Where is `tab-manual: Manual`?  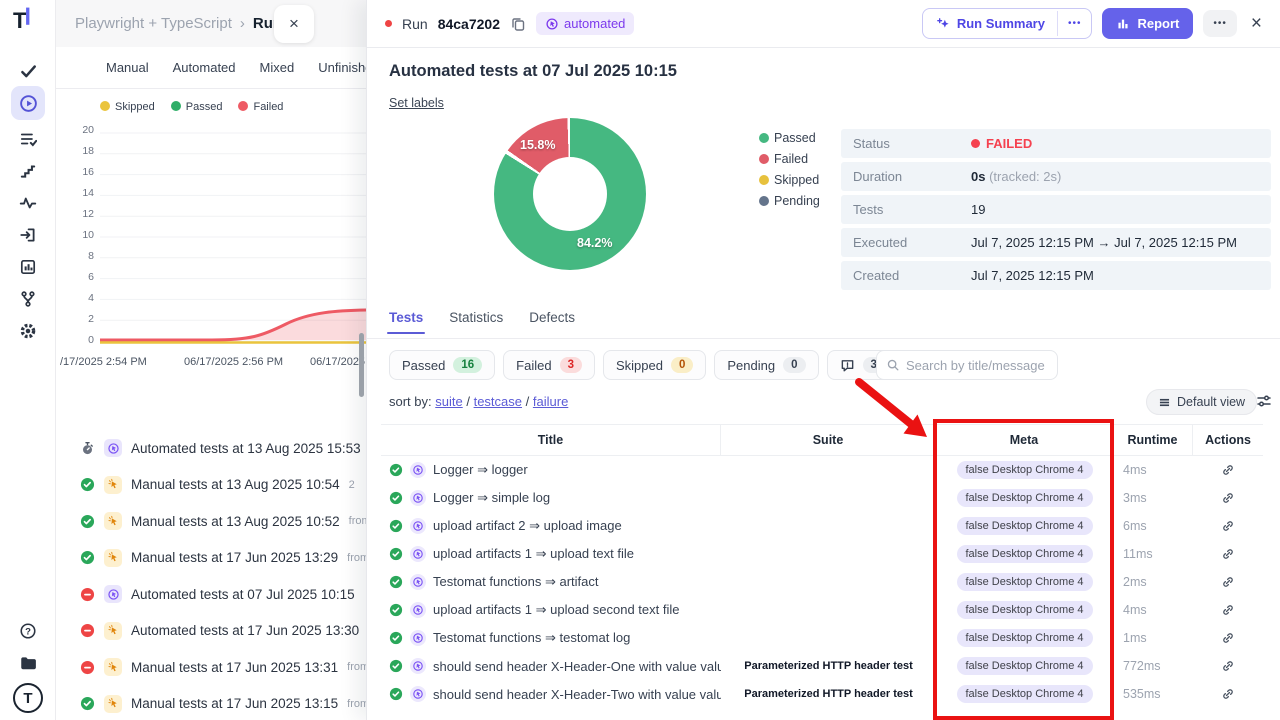
tab-manual: Manual is located at coordinates (127, 67).